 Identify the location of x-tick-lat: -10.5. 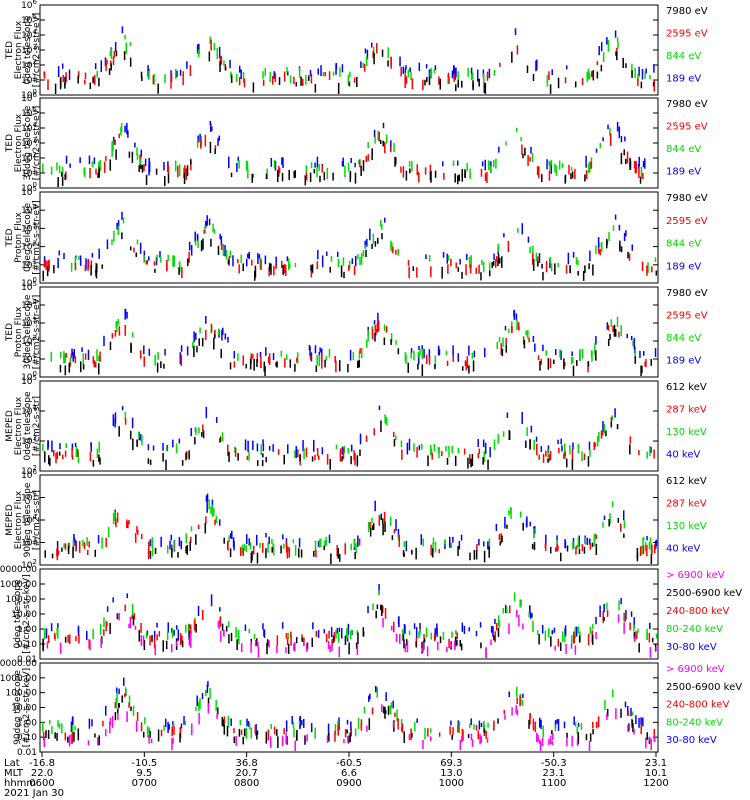
(144, 763).